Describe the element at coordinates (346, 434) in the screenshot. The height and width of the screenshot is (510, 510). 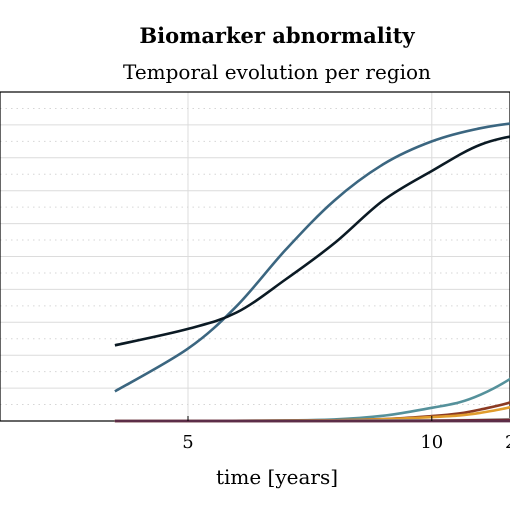
I see `x-ticks: 51015202` at that location.